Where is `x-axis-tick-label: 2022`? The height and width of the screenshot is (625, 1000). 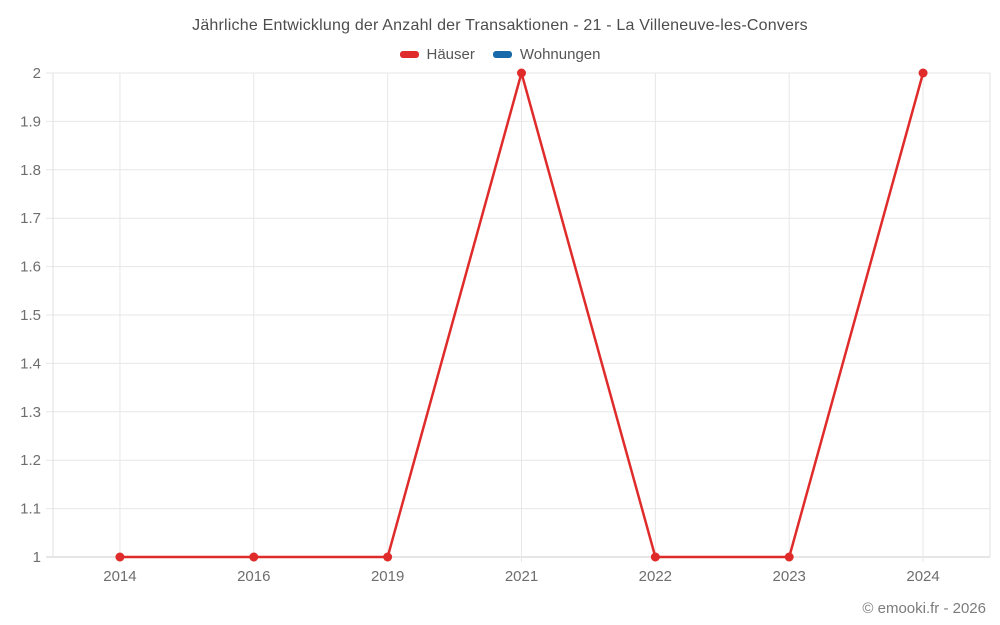 x-axis-tick-label: 2022 is located at coordinates (655, 576).